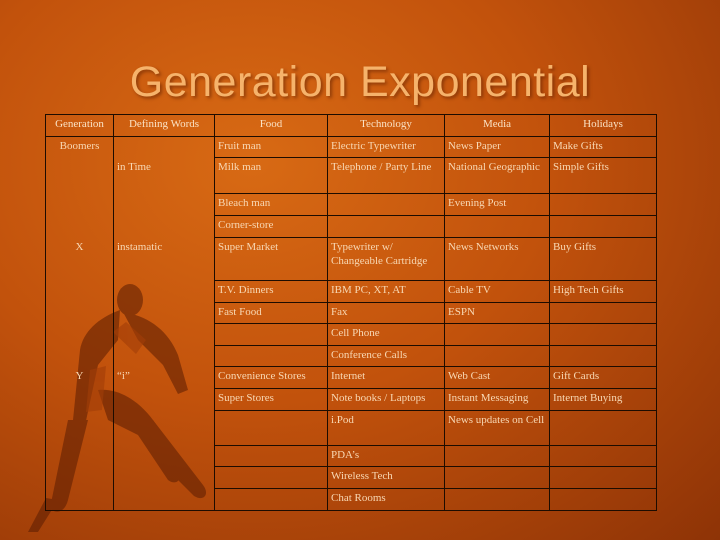 The image size is (720, 540). Describe the element at coordinates (603, 147) in the screenshot. I see `holidays-cell: Make Gifts` at that location.